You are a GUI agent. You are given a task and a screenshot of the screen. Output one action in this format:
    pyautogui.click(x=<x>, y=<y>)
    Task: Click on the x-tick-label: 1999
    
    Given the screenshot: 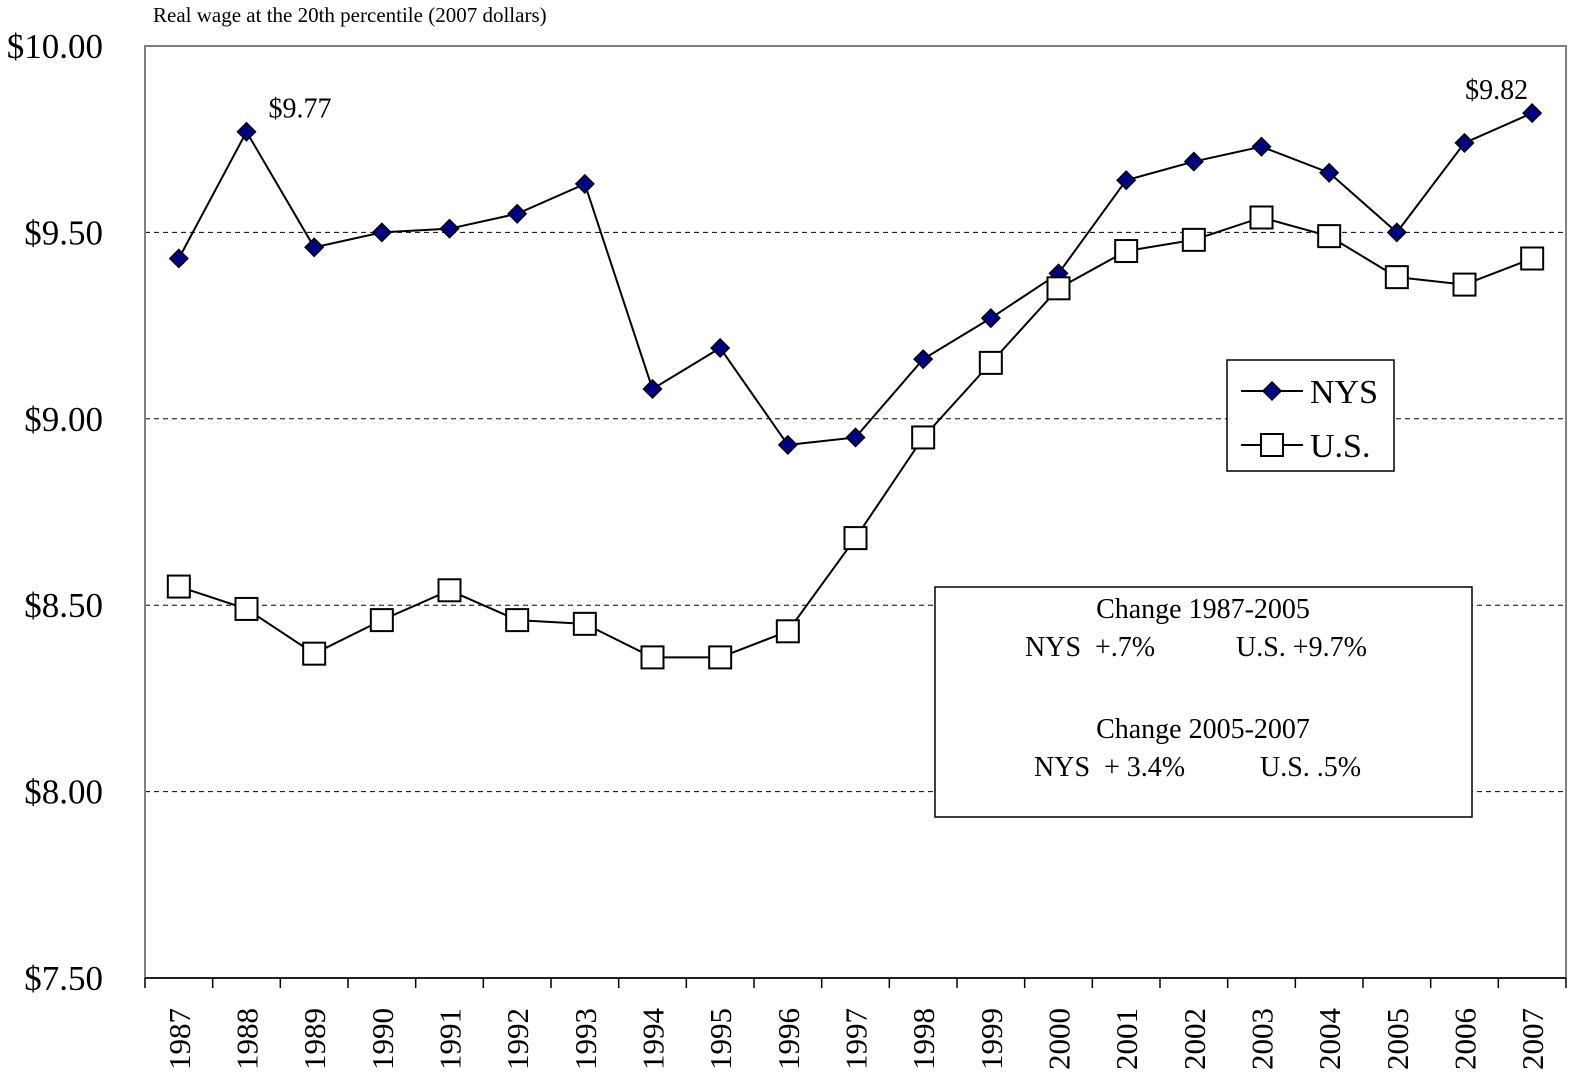 What is the action you would take?
    pyautogui.click(x=991, y=1039)
    